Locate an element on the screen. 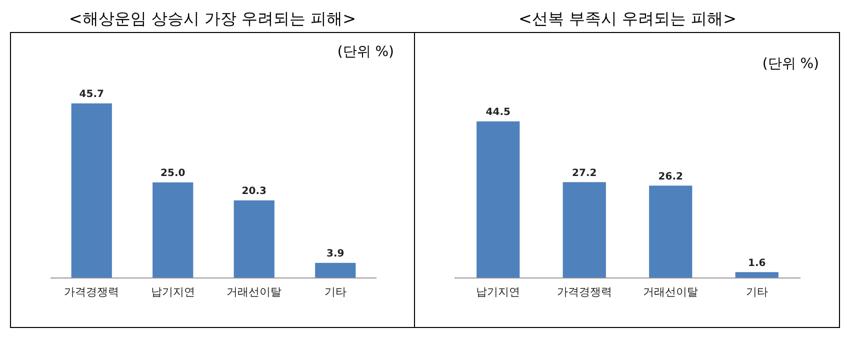  data-label: 26.2 is located at coordinates (670, 176).